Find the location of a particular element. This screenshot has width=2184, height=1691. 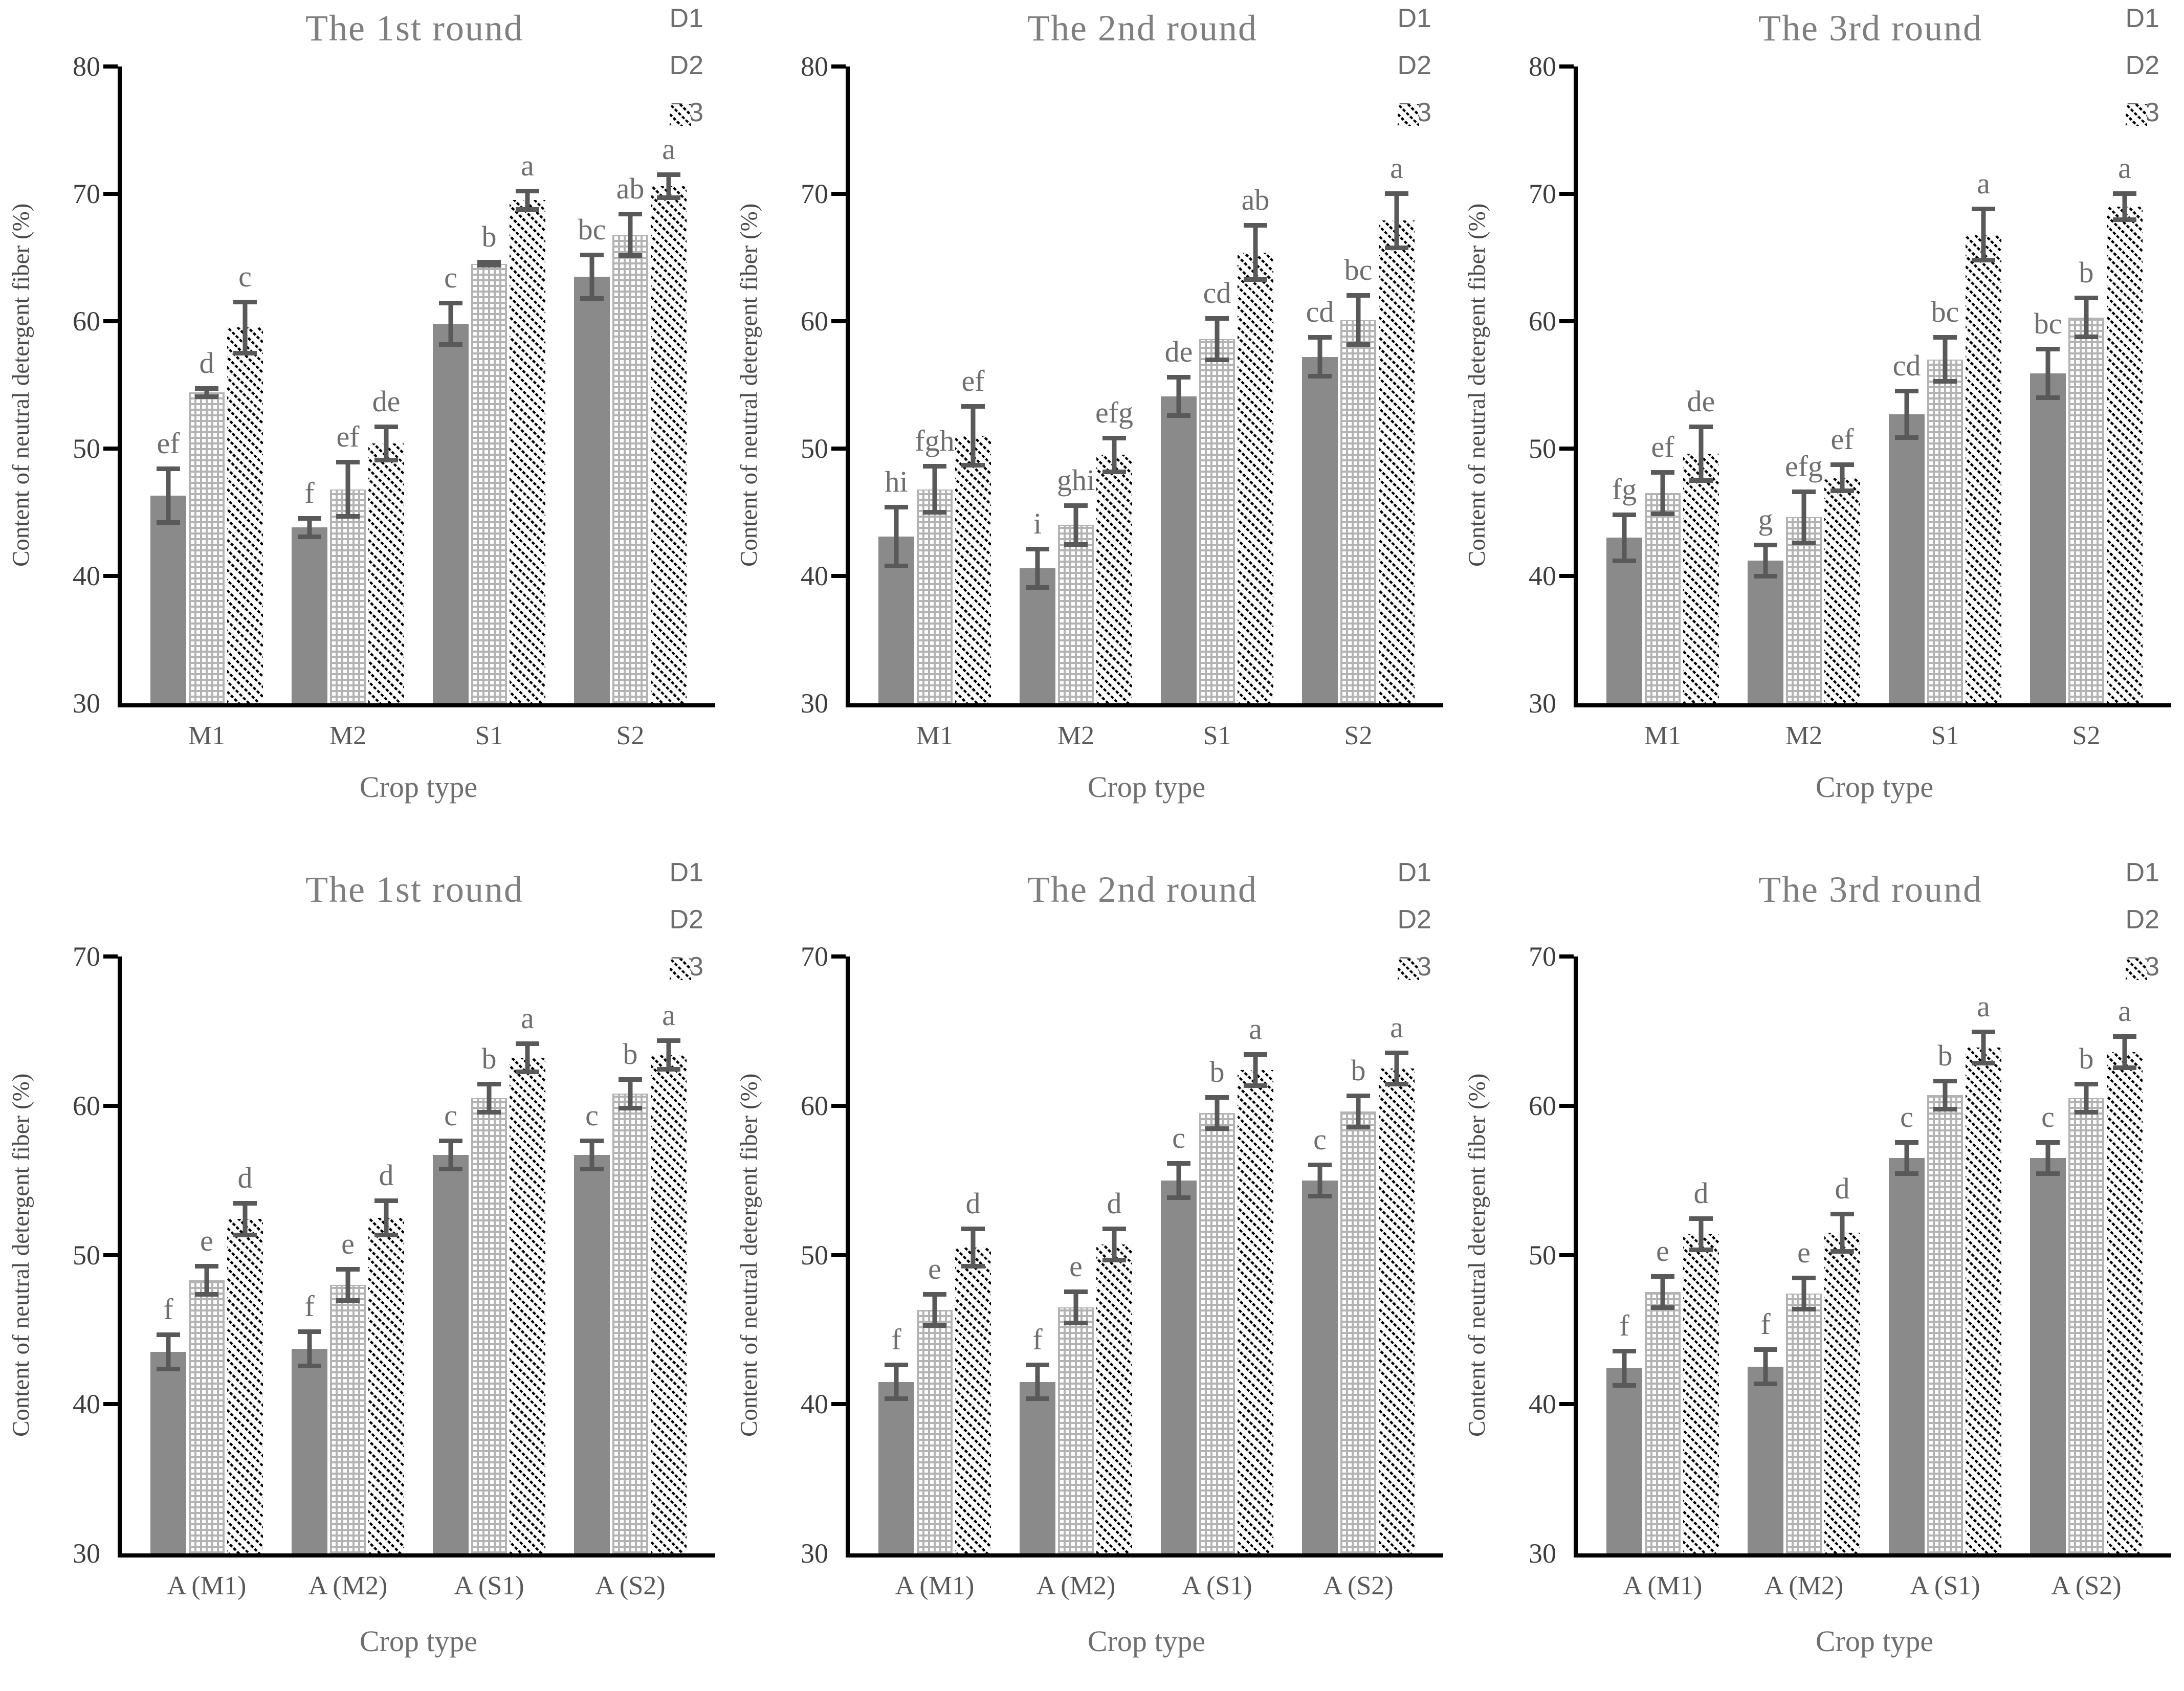

significance-letter: g is located at coordinates (1765, 520).